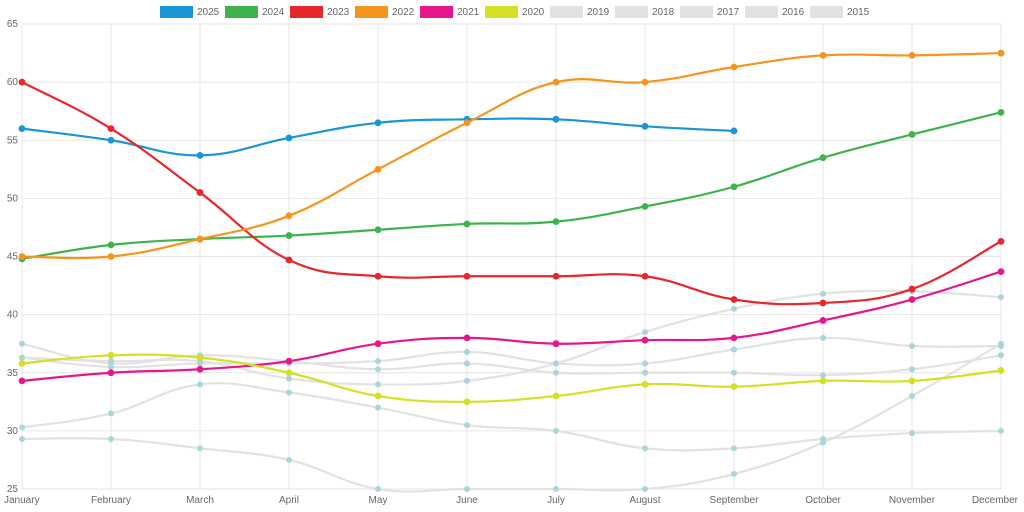  Describe the element at coordinates (645, 12) in the screenshot. I see `legend-item-2018: 2018` at that location.